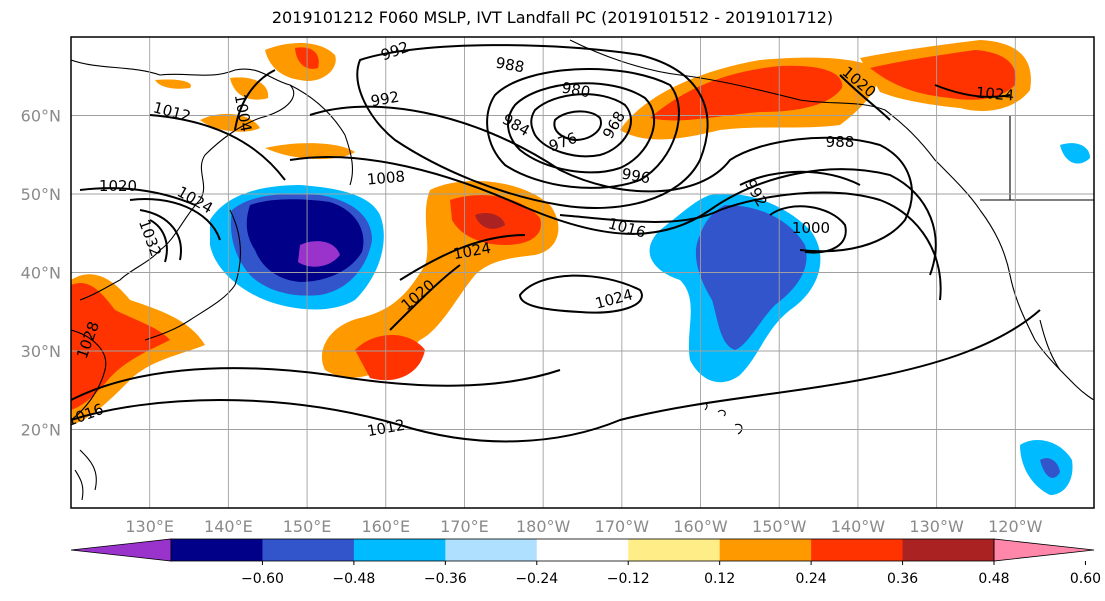  I want to click on lat-tick-label: 30°N, so click(41, 351).